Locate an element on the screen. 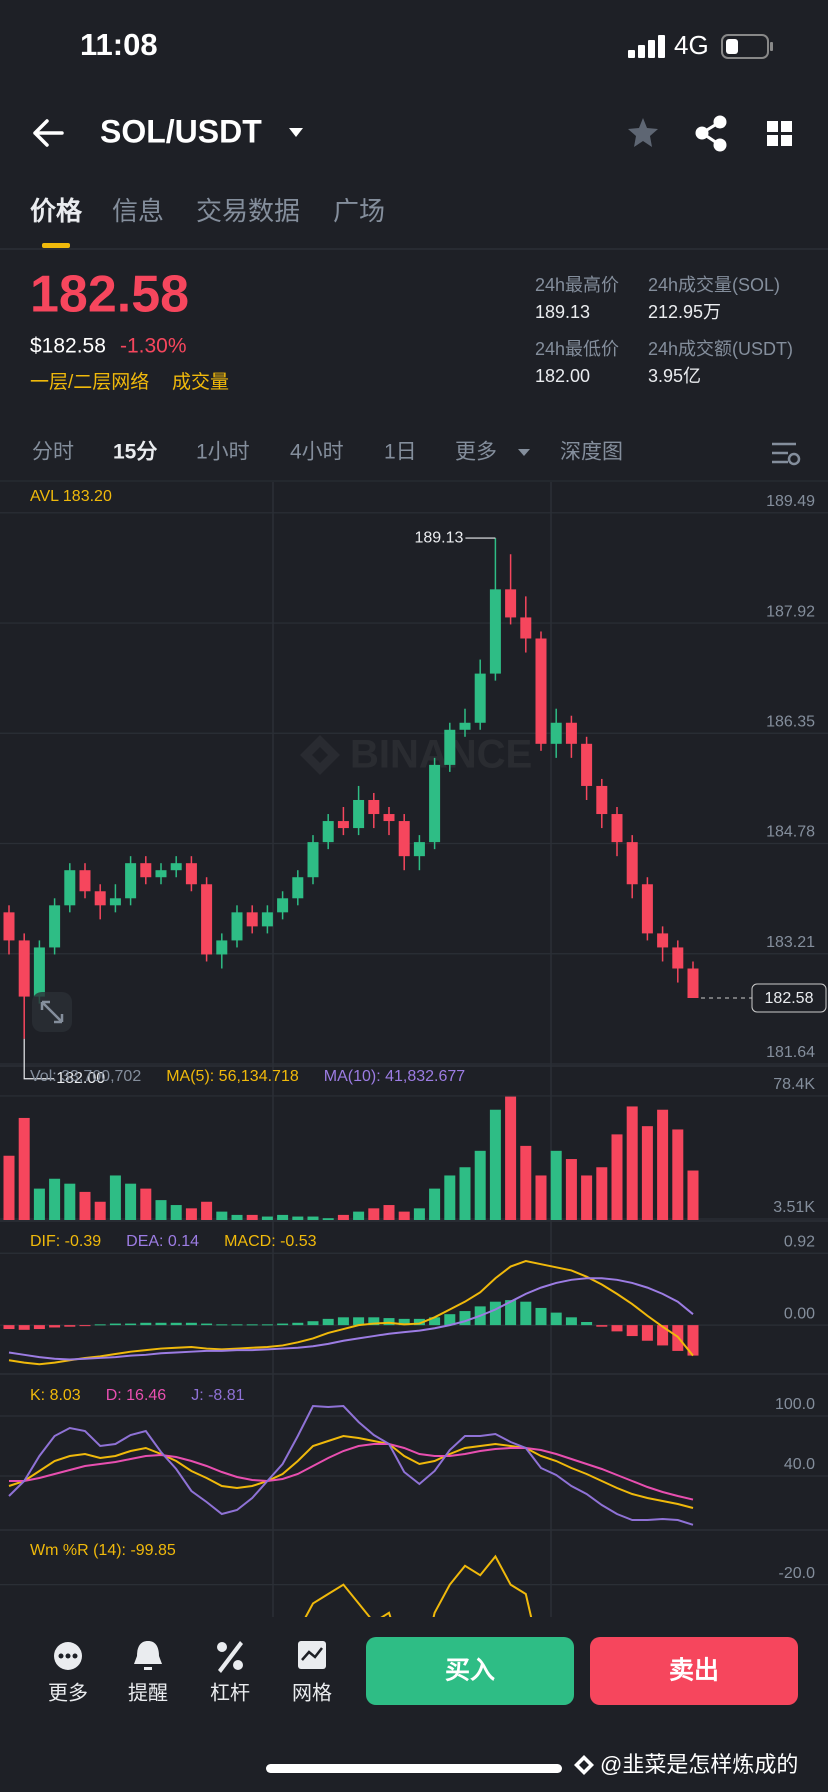  interval: 分时 is located at coordinates (53, 452).